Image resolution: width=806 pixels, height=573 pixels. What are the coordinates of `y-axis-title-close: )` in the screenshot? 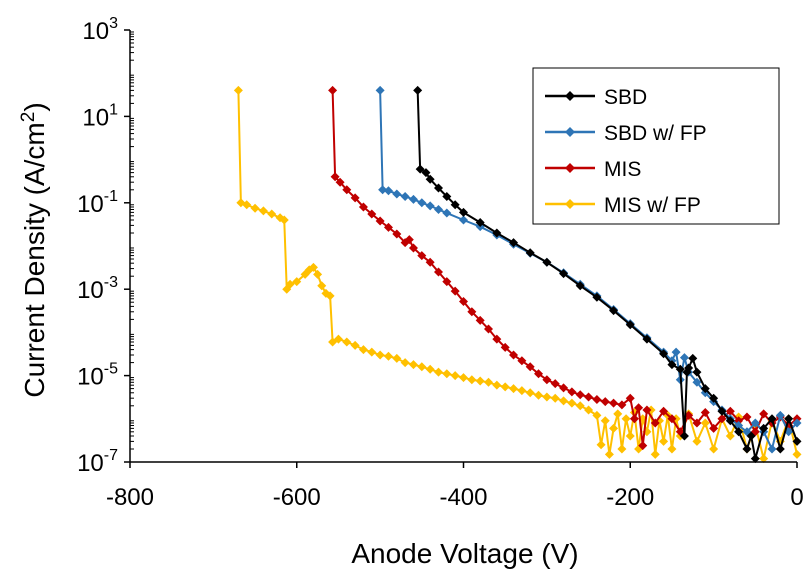 It's located at (34, 106).